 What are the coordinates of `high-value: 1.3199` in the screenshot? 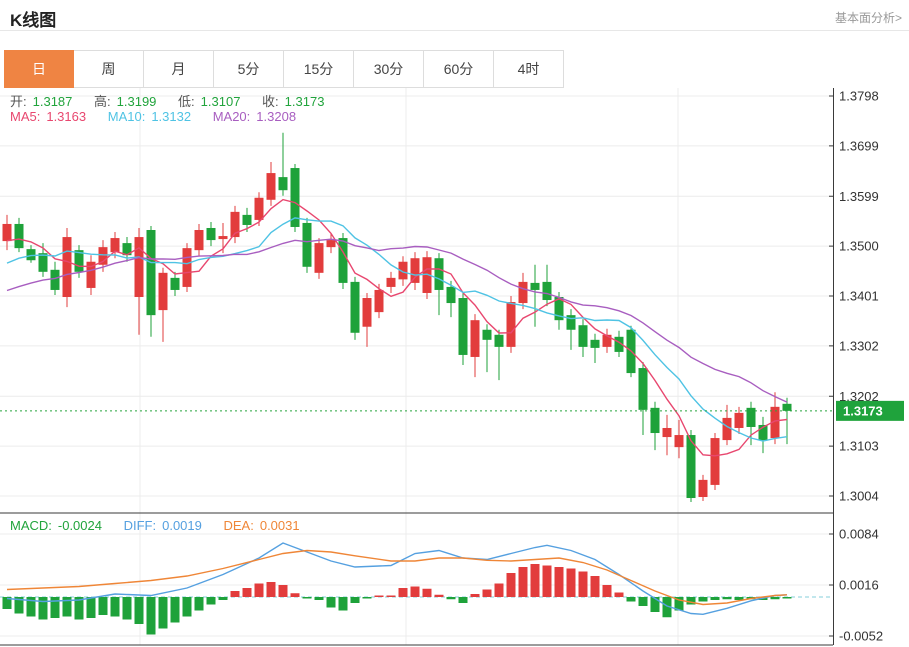 It's located at (136, 101).